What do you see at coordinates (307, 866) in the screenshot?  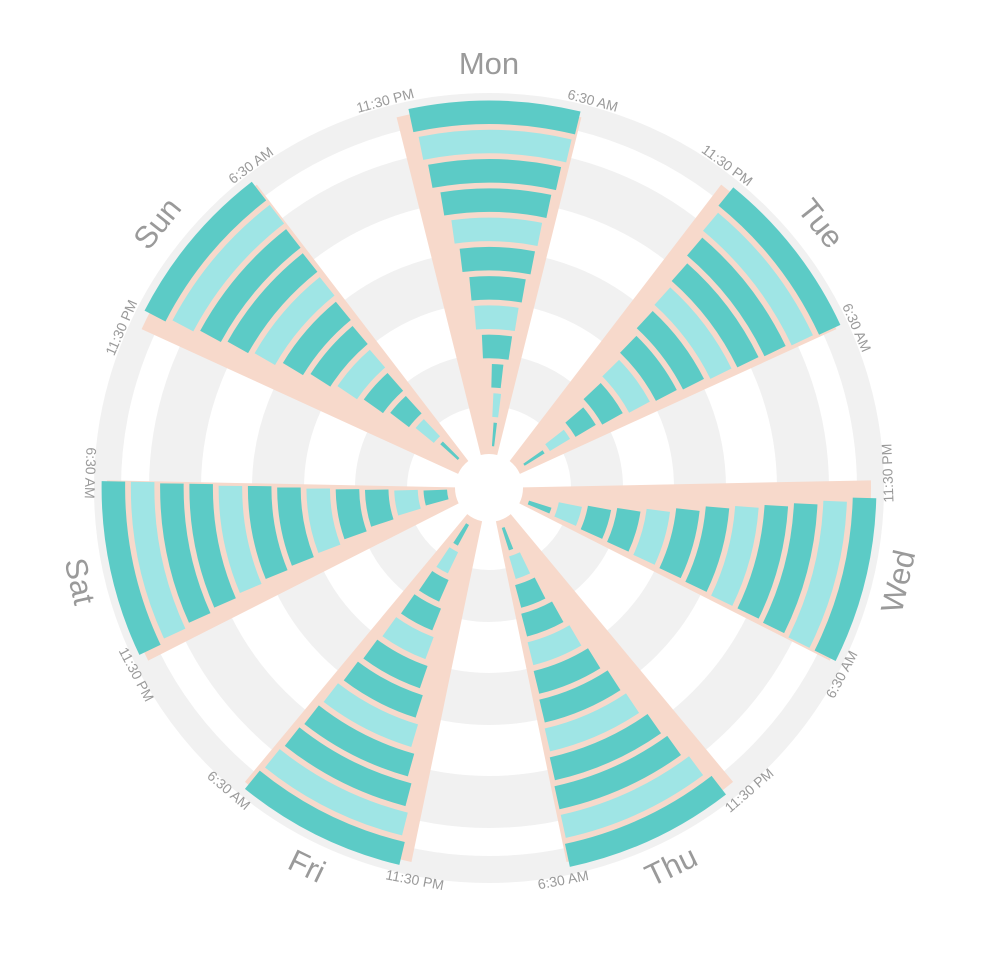 I see `day-label: Fri` at bounding box center [307, 866].